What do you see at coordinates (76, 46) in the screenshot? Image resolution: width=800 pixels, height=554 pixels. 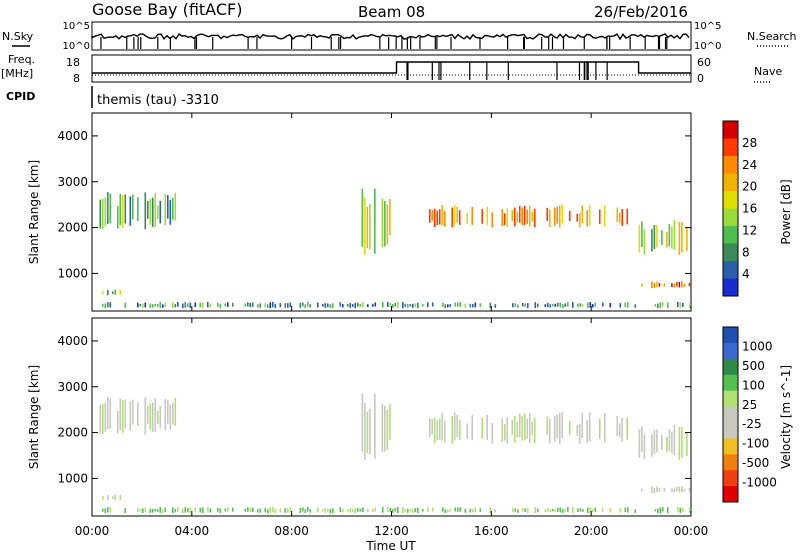 I see `noise-tick-bottom: 10^0` at bounding box center [76, 46].